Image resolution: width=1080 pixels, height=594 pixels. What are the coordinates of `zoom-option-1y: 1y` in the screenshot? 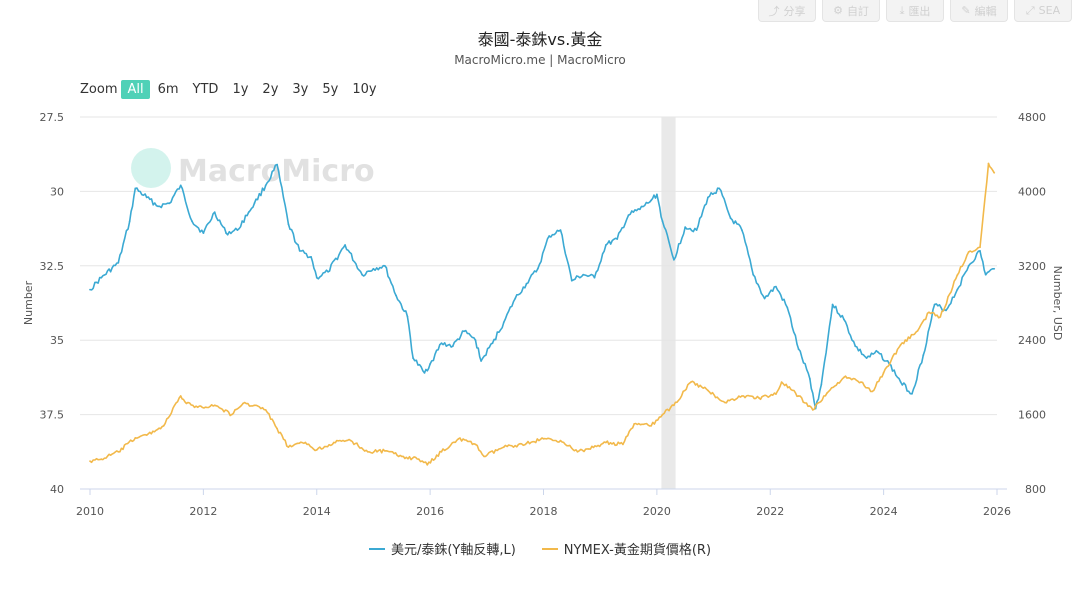 It's located at (240, 89).